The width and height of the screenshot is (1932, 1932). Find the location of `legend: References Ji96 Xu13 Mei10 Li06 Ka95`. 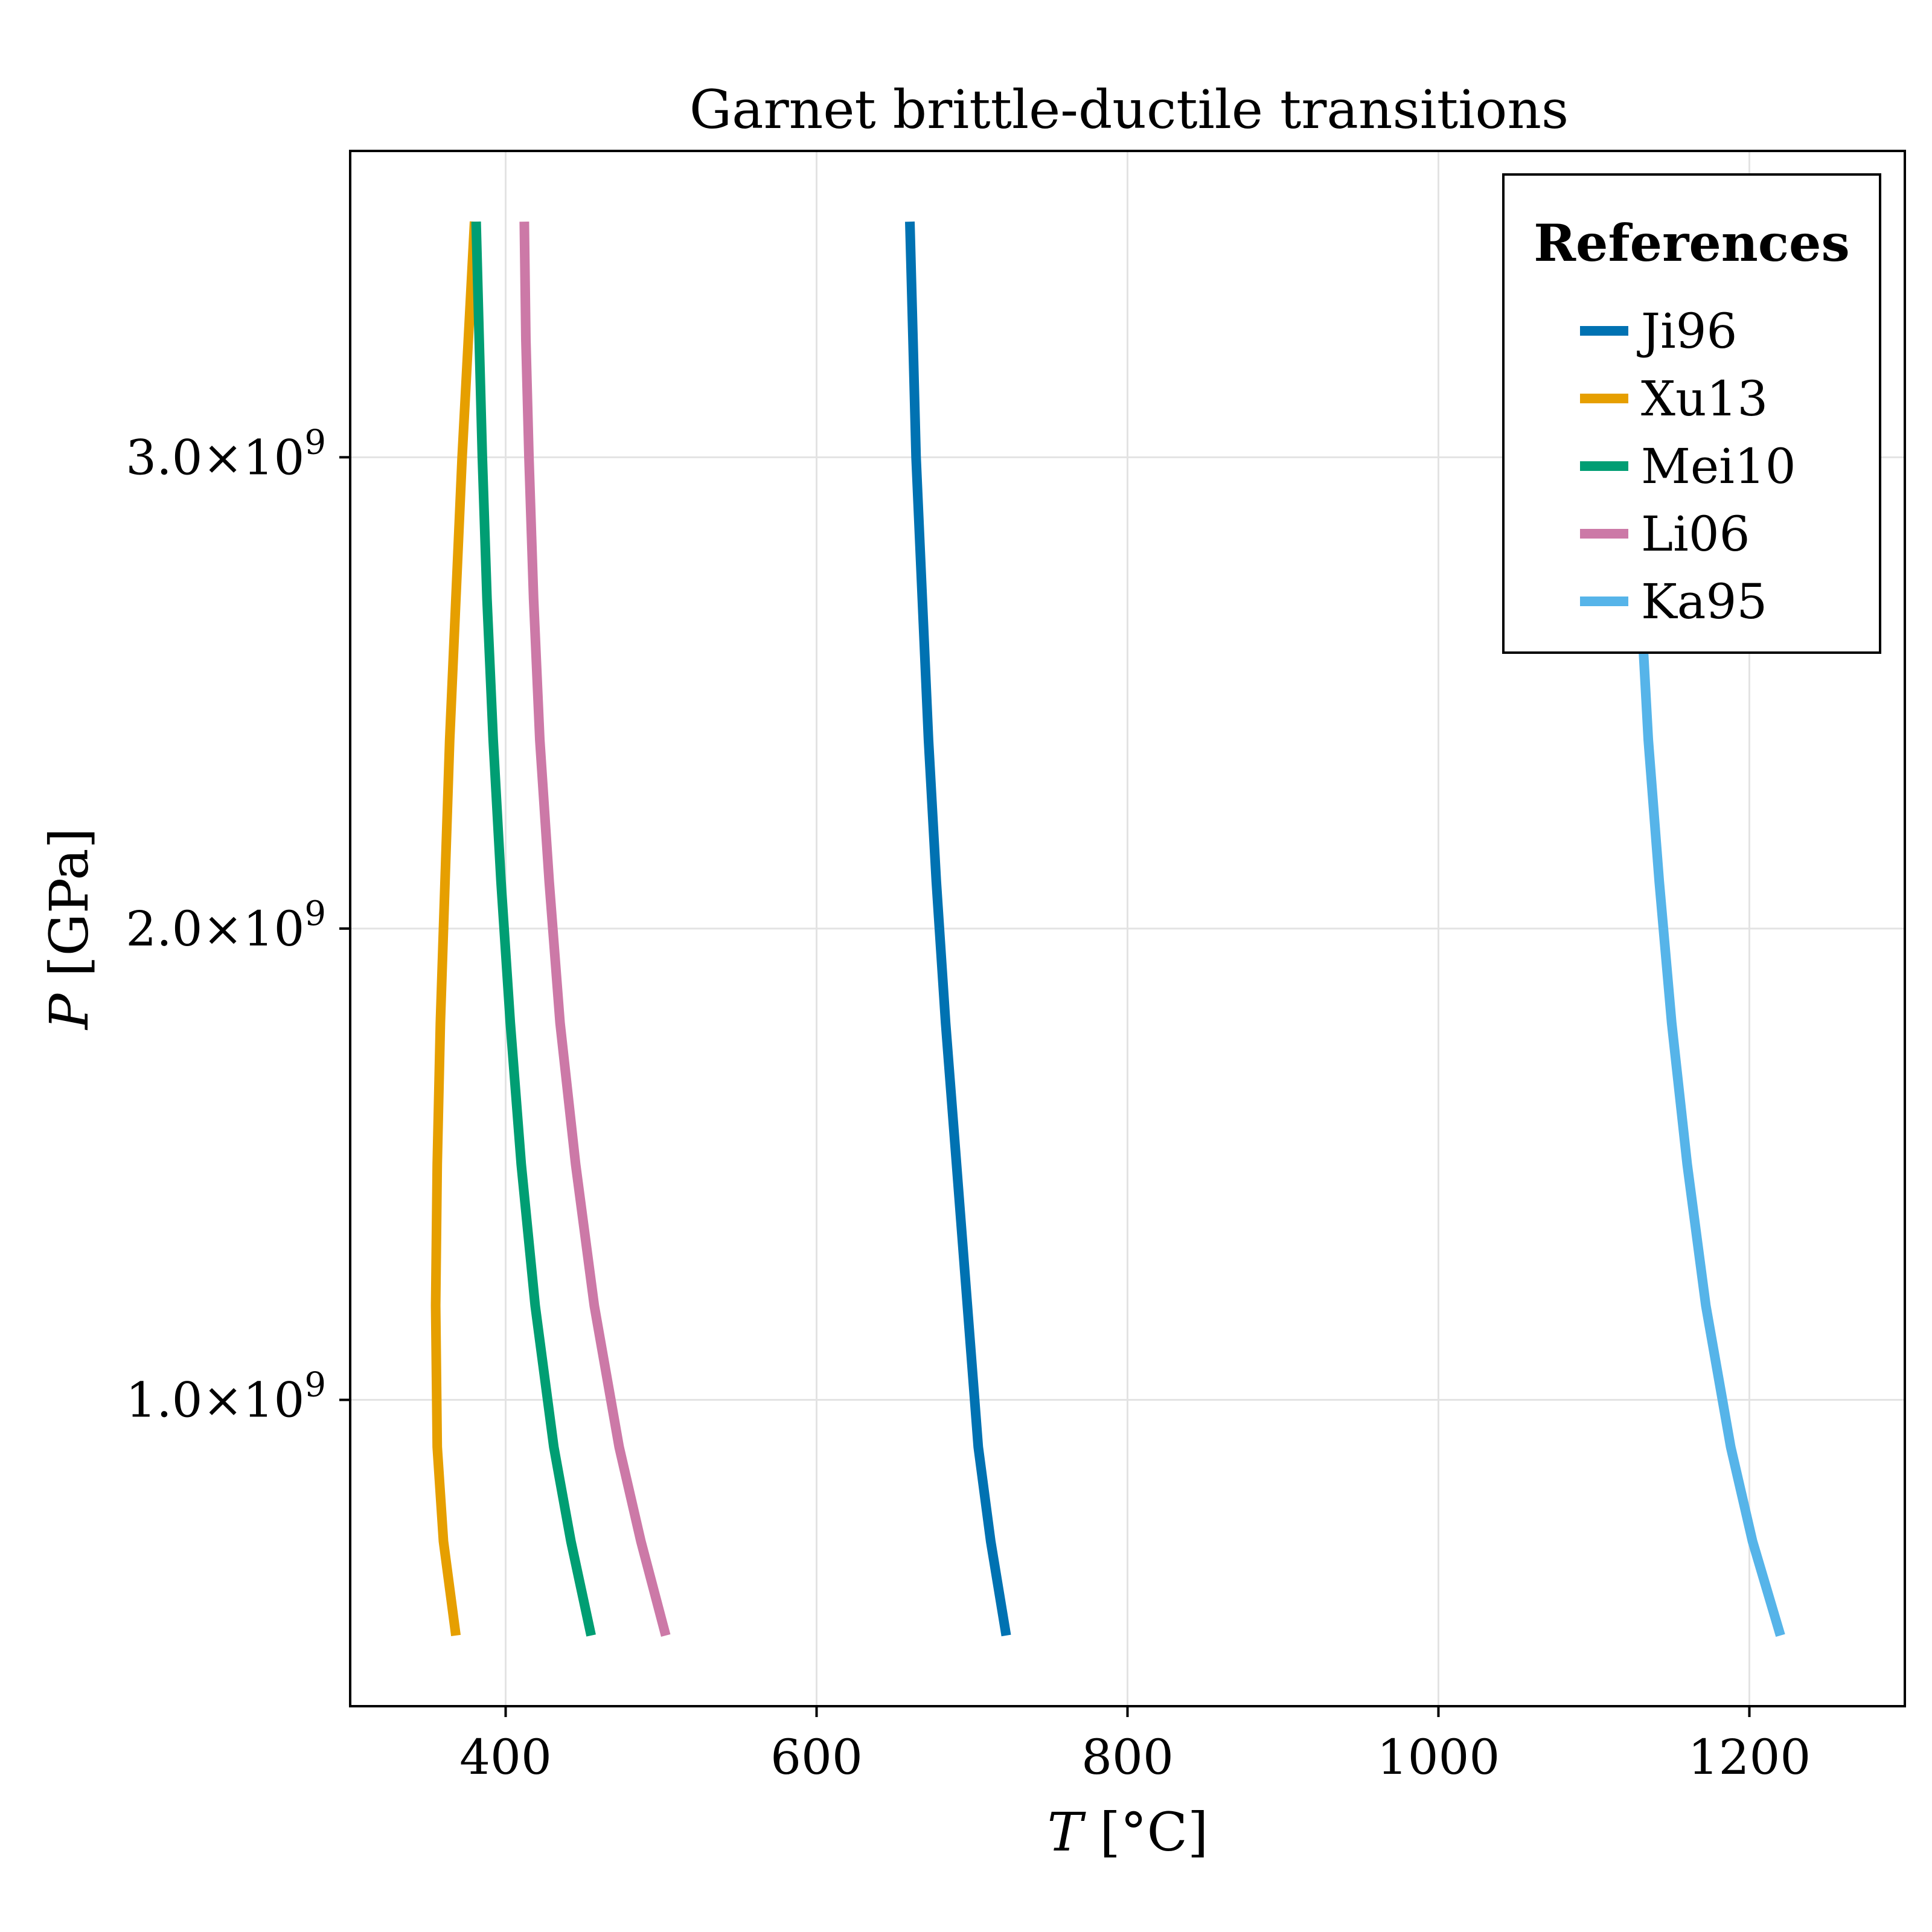

legend: References Ji96 Xu13 Mei10 Li06 Ka95 is located at coordinates (1692, 413).